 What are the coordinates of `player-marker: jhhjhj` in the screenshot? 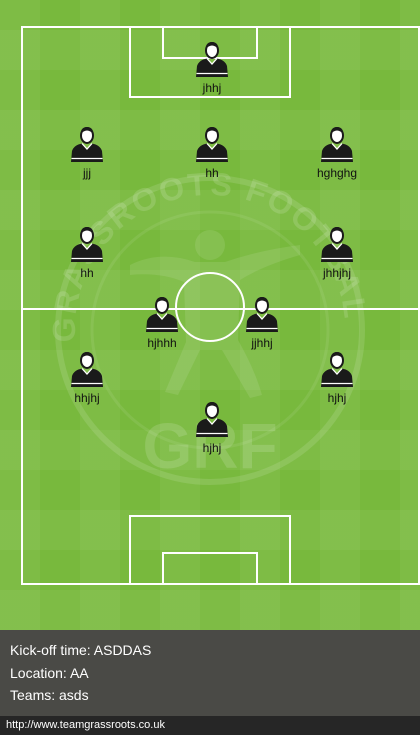 It's located at (337, 252).